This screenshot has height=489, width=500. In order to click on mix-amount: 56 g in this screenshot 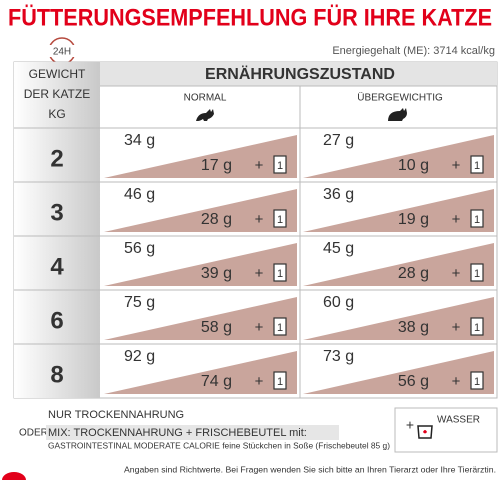, I will do `click(413, 381)`.